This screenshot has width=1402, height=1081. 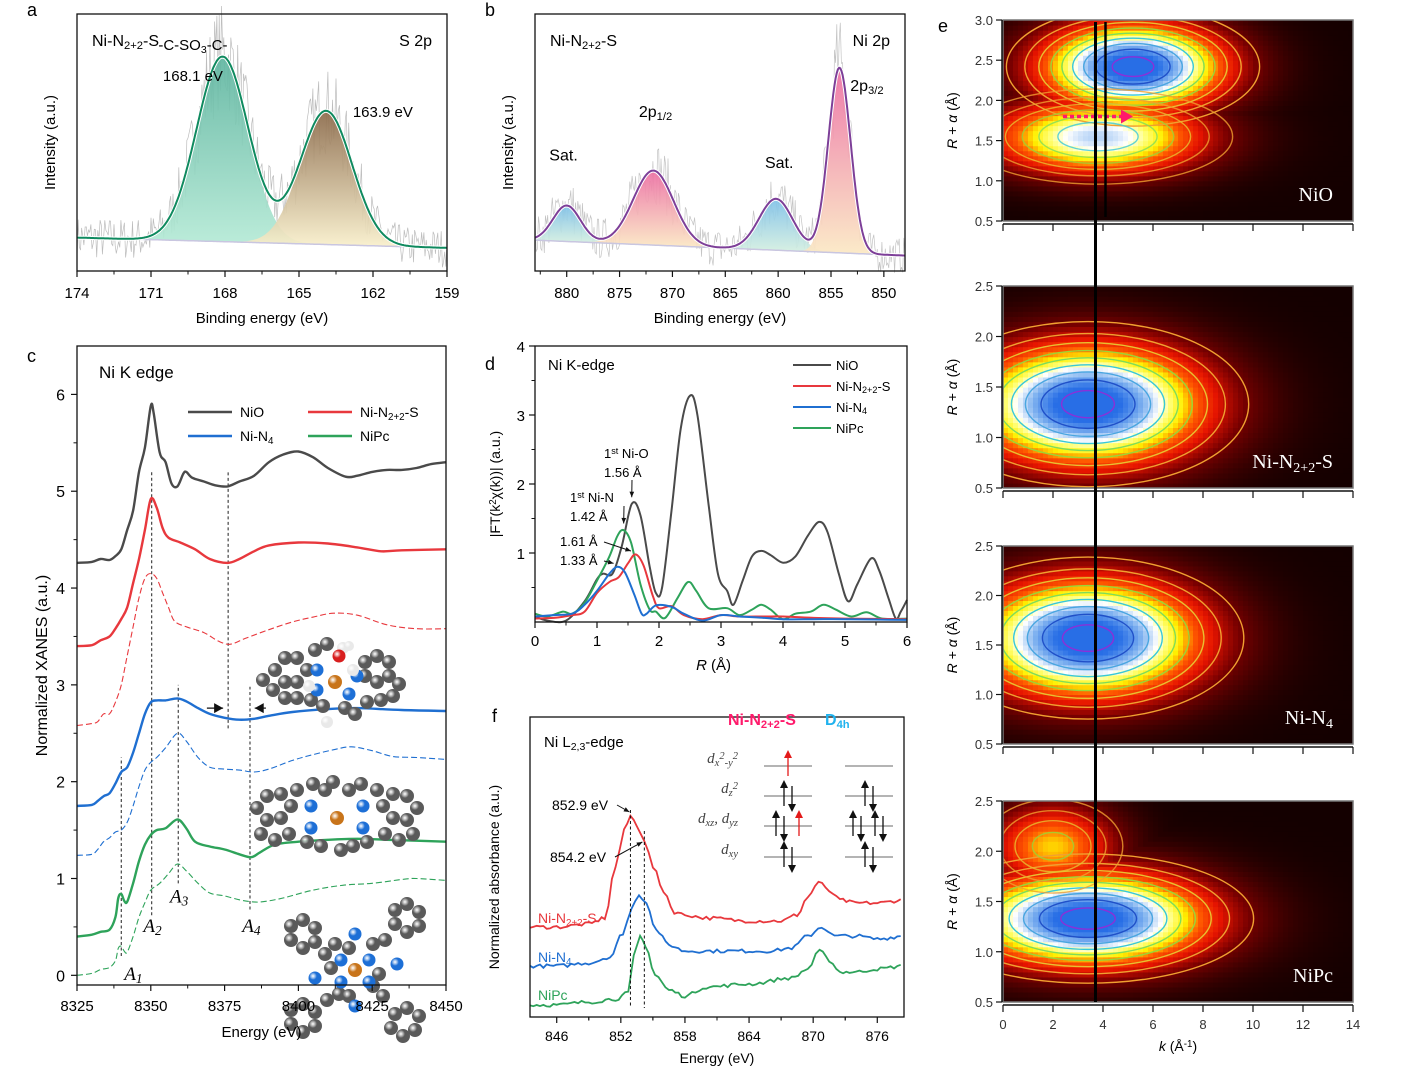 I want to click on legend-label-part: 4, so click(x=271, y=441).